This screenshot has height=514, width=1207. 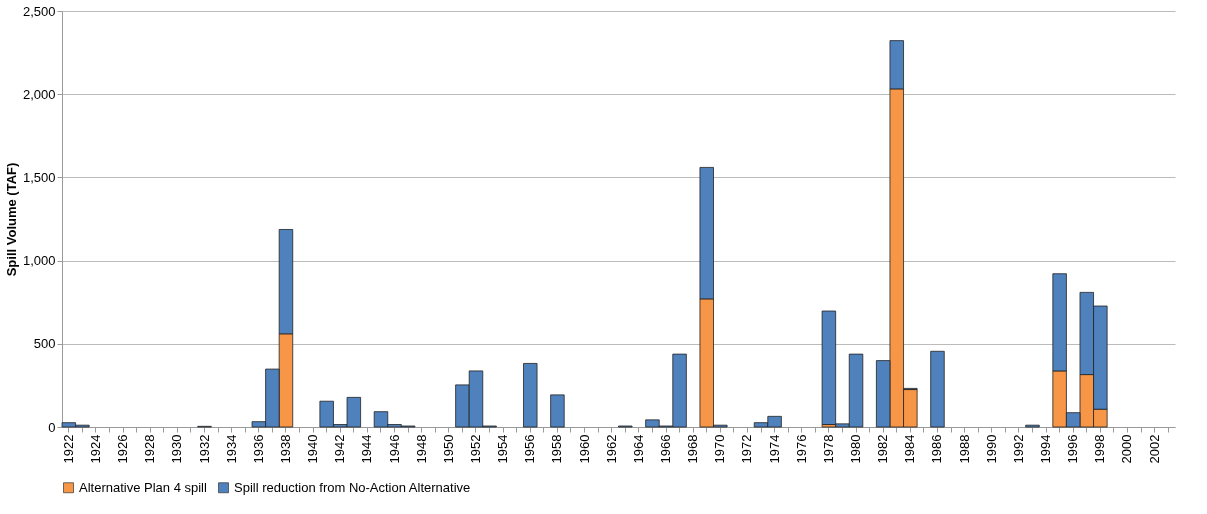 What do you see at coordinates (1018, 449) in the screenshot?
I see `x-tick-label: 1992` at bounding box center [1018, 449].